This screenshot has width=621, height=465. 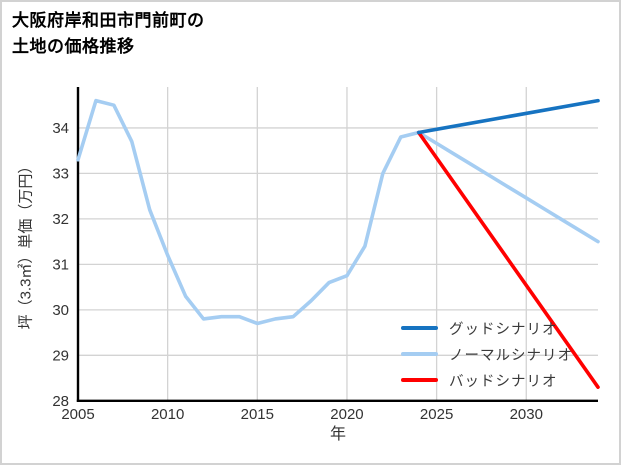 I want to click on x-axis-label: 年, so click(x=337, y=434).